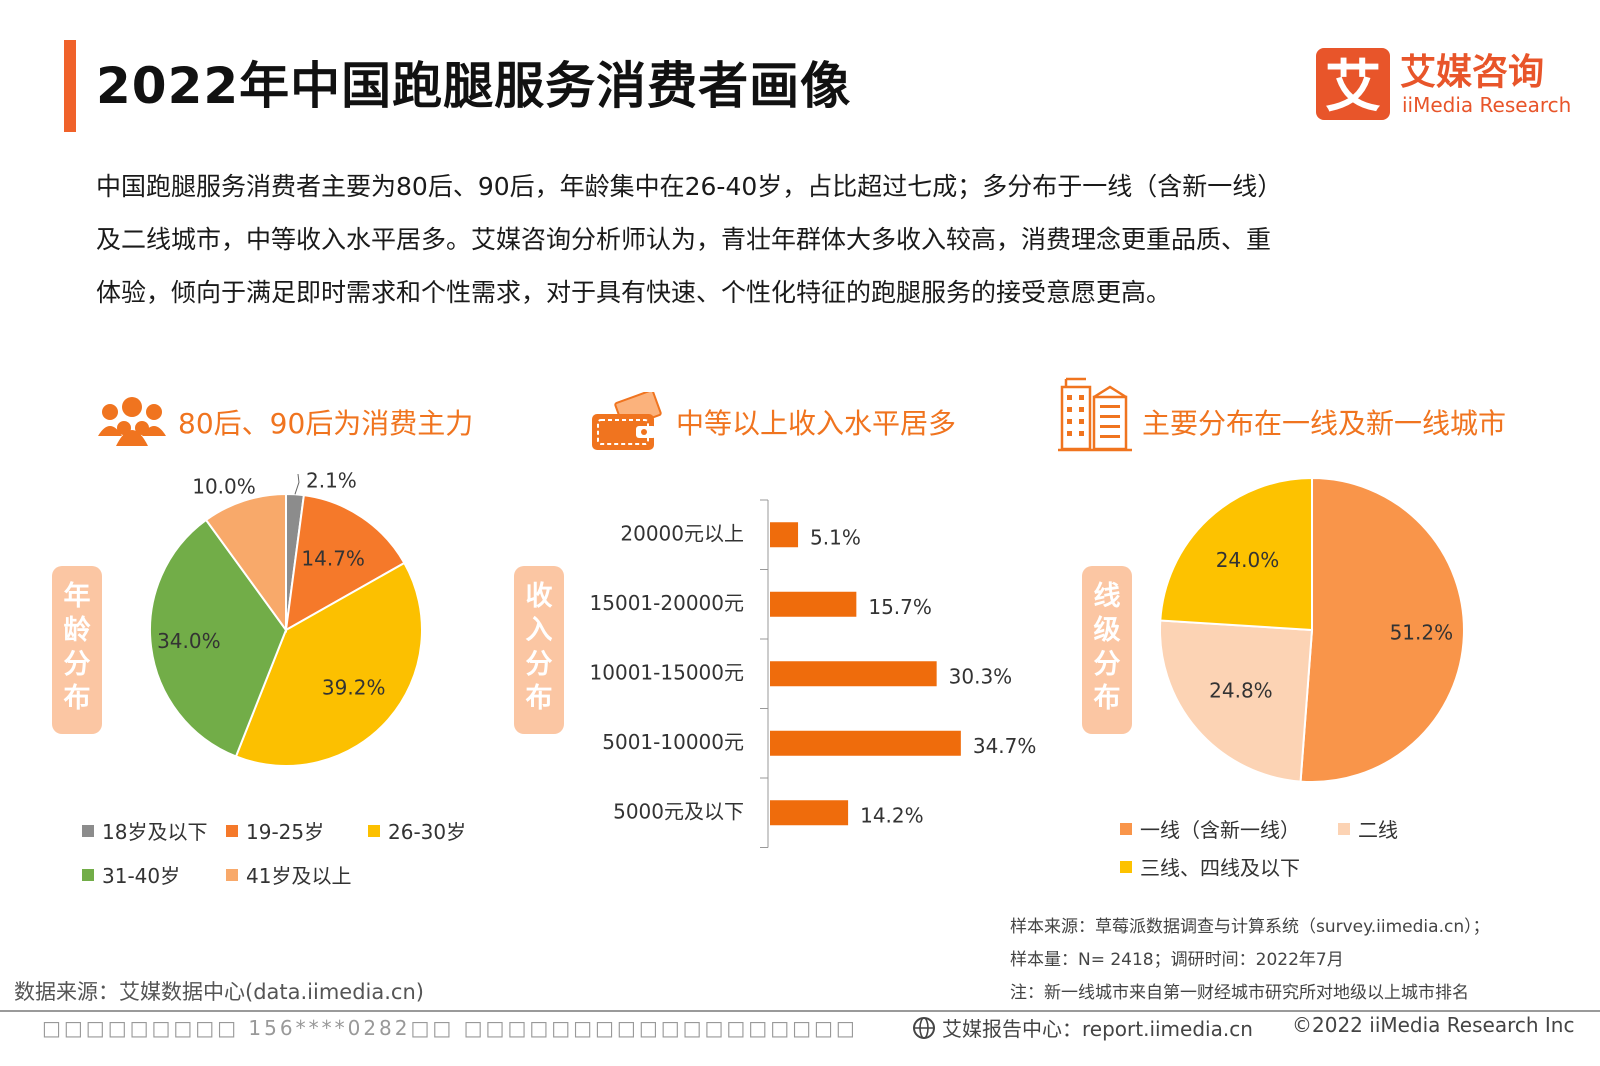 The image size is (1600, 1066). I want to click on age-vertical-label: 年 龄 分 布, so click(77, 650).